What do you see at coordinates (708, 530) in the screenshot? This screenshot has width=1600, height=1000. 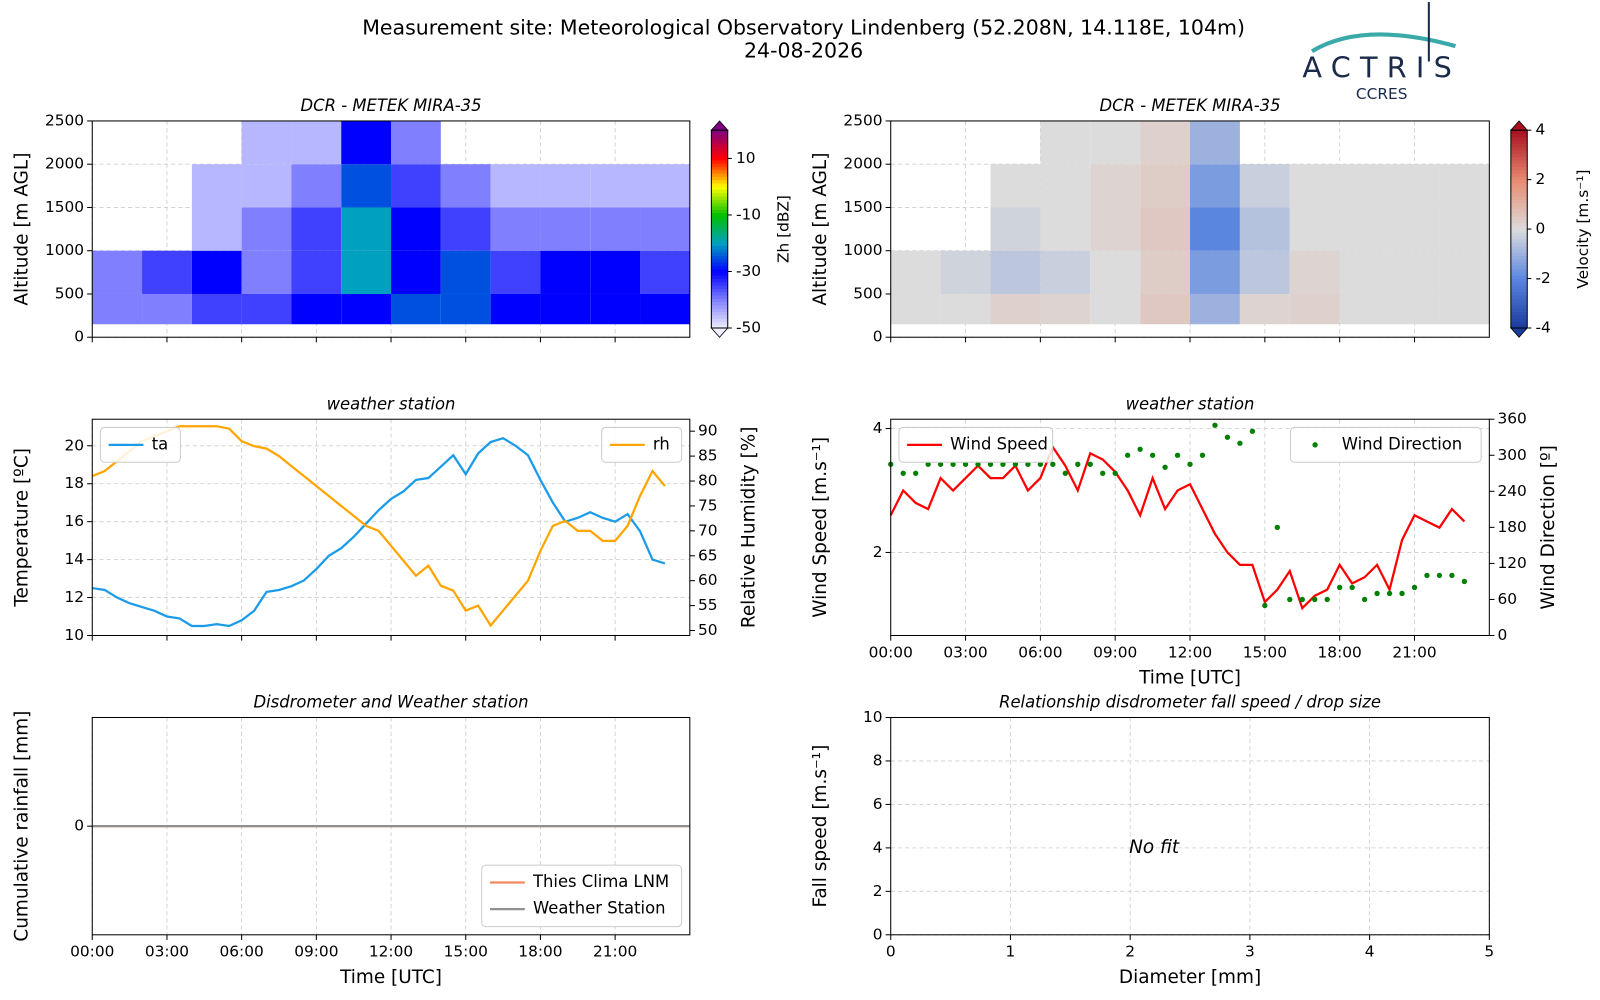 I see `y2-tick-label: 70` at bounding box center [708, 530].